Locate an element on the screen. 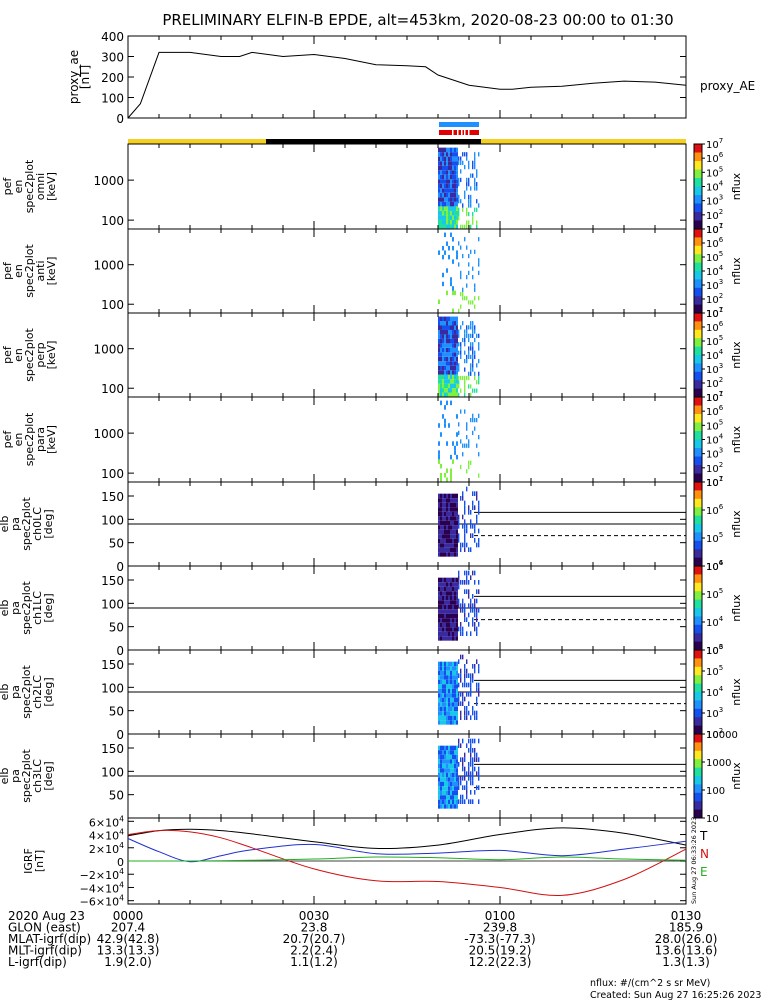 This screenshot has height=1000, width=775. footer-row-0-val-3: 0130 is located at coordinates (686, 916).